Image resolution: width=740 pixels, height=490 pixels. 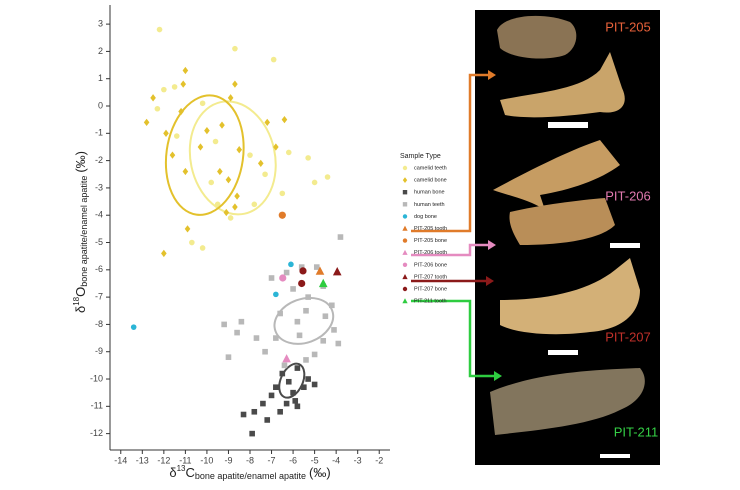 What do you see at coordinates (99, 160) in the screenshot?
I see `y-tick-label: -2` at bounding box center [99, 160].